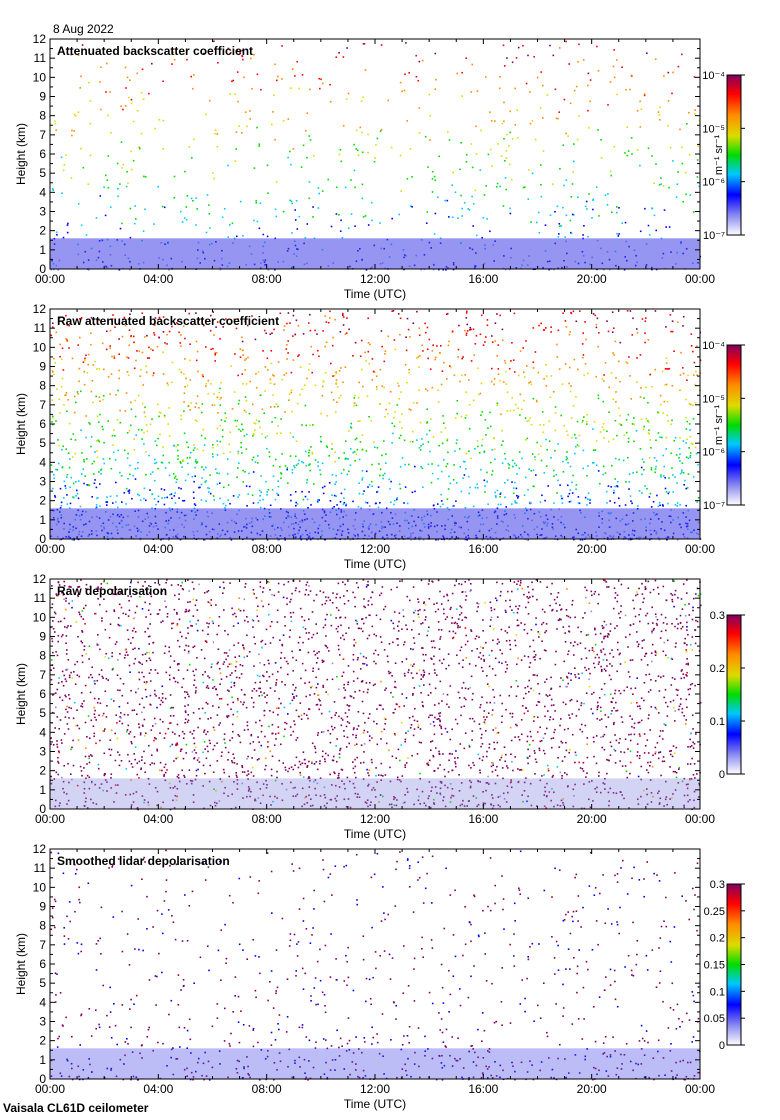 The image size is (780, 1120). I want to click on panel-title: Smoothed lidar depolarisation, so click(143, 861).